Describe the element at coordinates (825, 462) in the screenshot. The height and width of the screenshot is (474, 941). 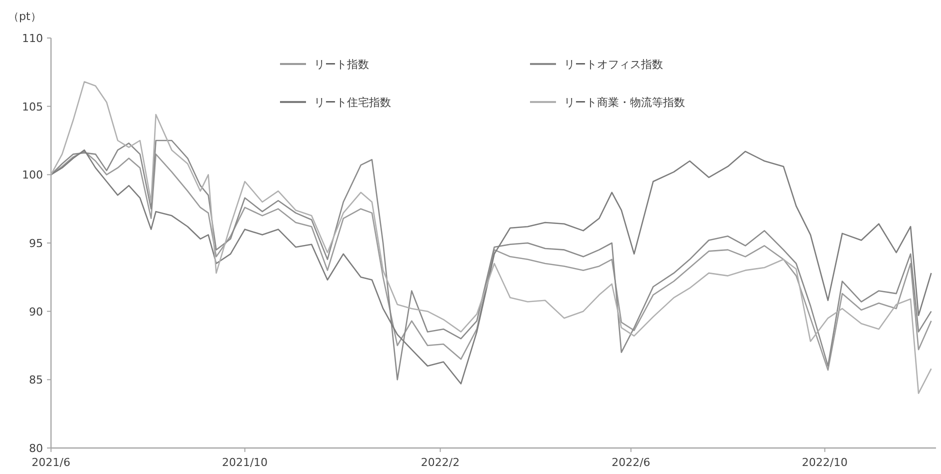
I see `x-tick-label: 2022/10` at that location.